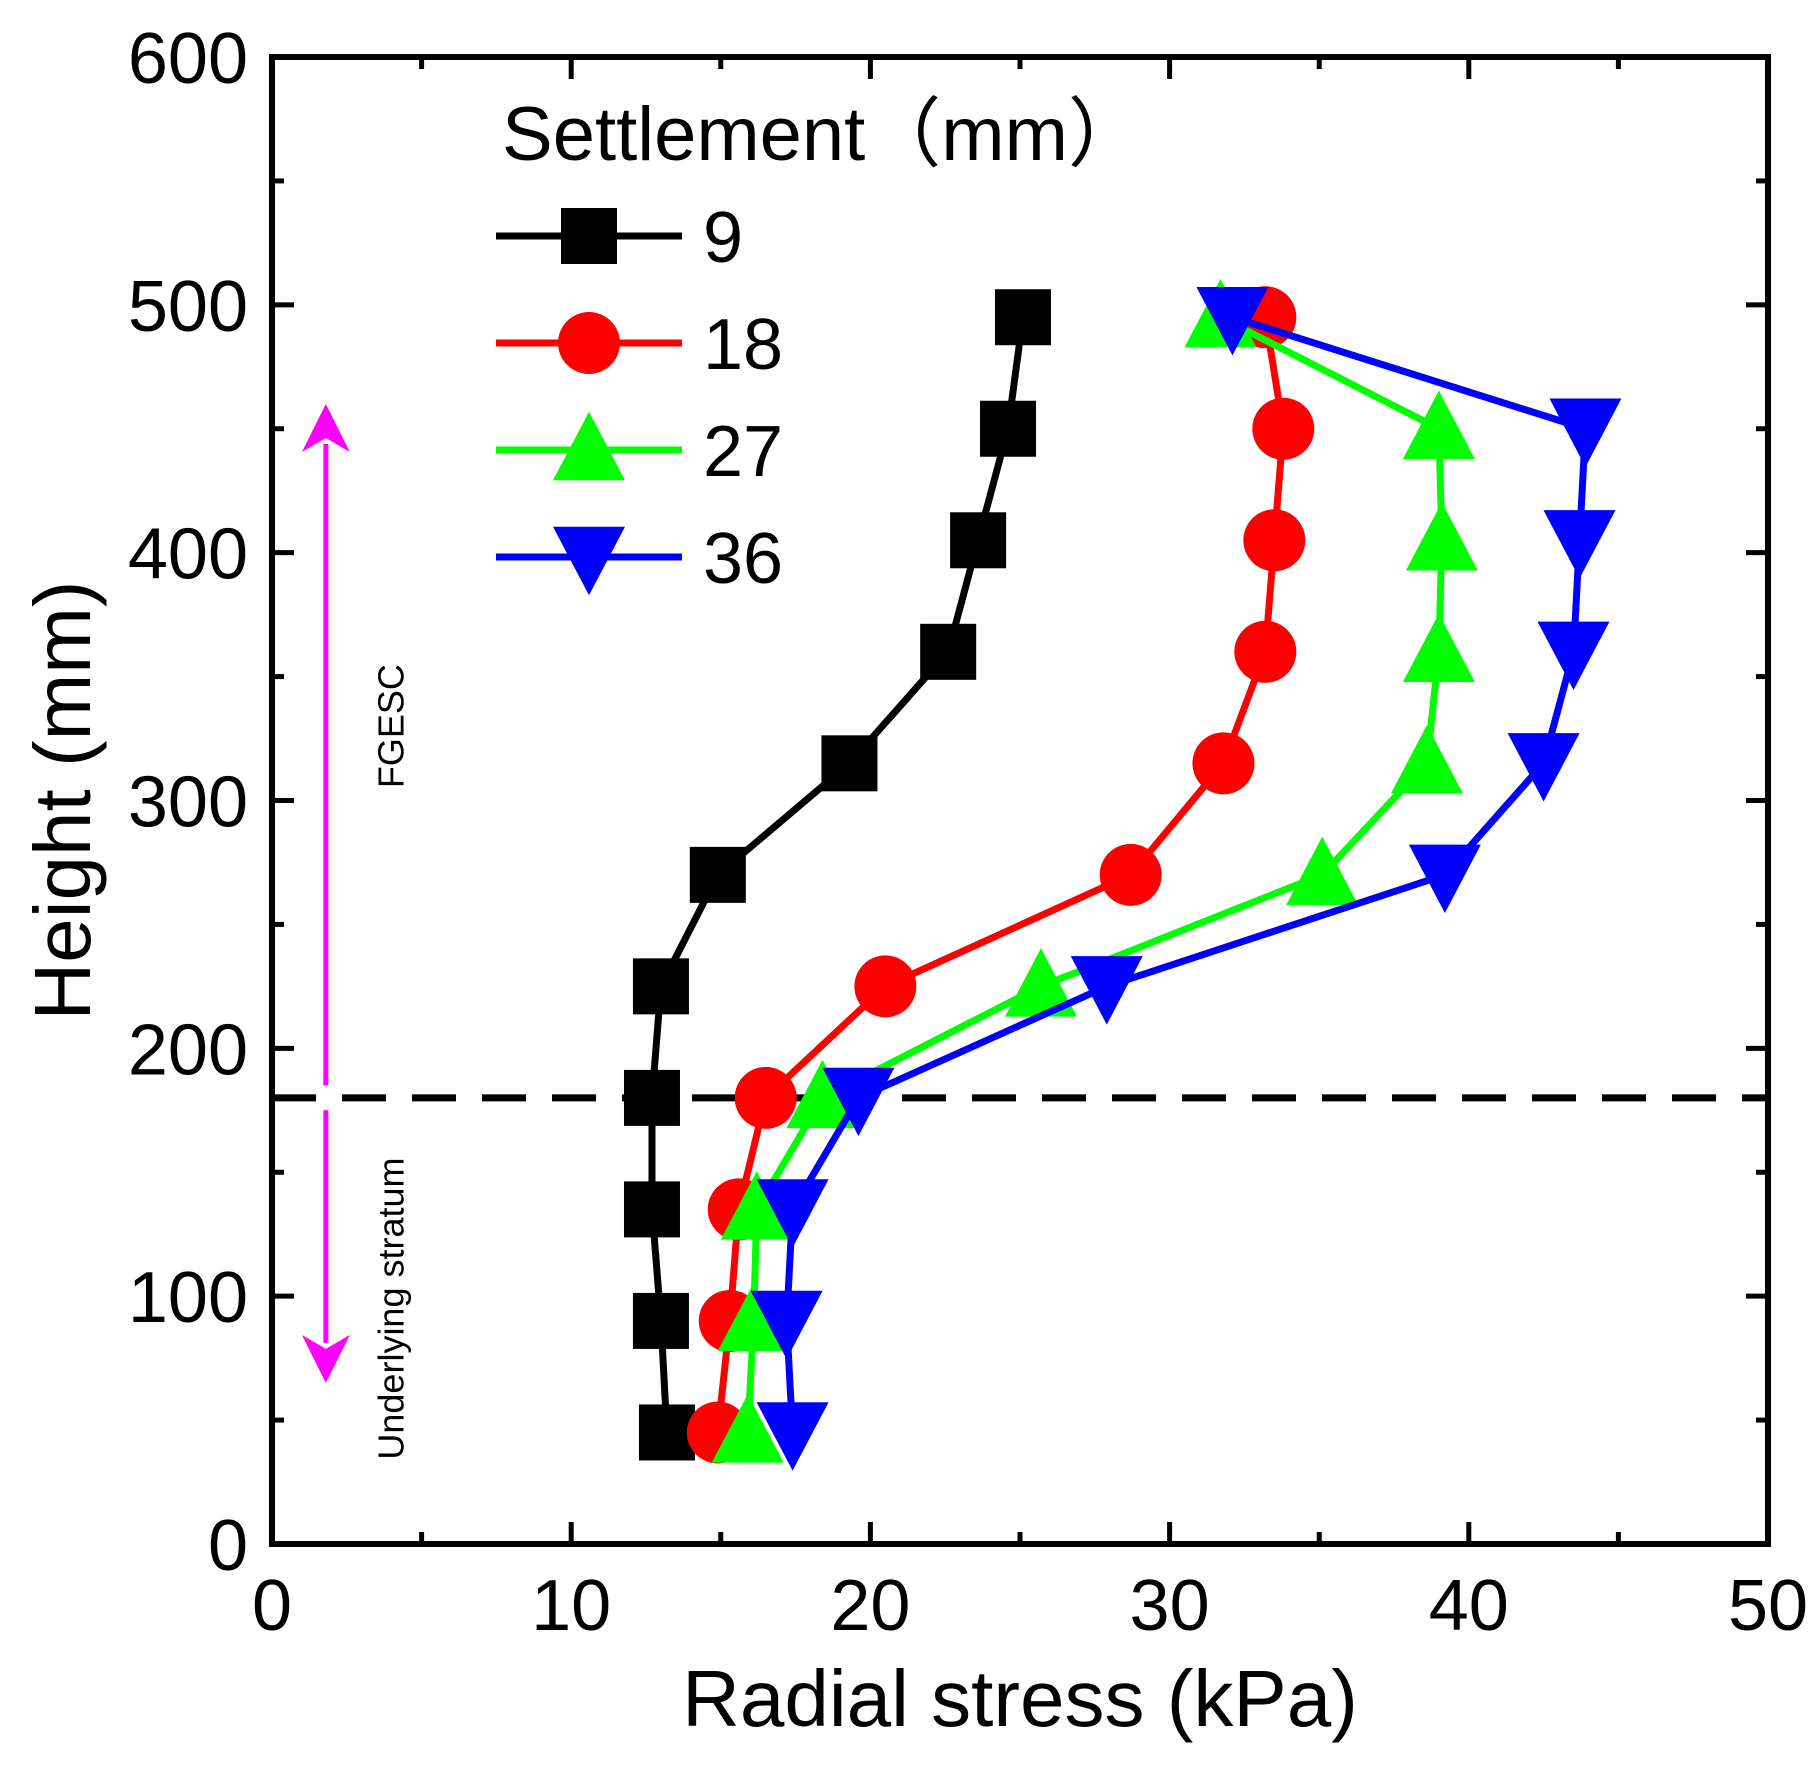  Describe the element at coordinates (743, 559) in the screenshot. I see `legend-label-36: 36` at that location.